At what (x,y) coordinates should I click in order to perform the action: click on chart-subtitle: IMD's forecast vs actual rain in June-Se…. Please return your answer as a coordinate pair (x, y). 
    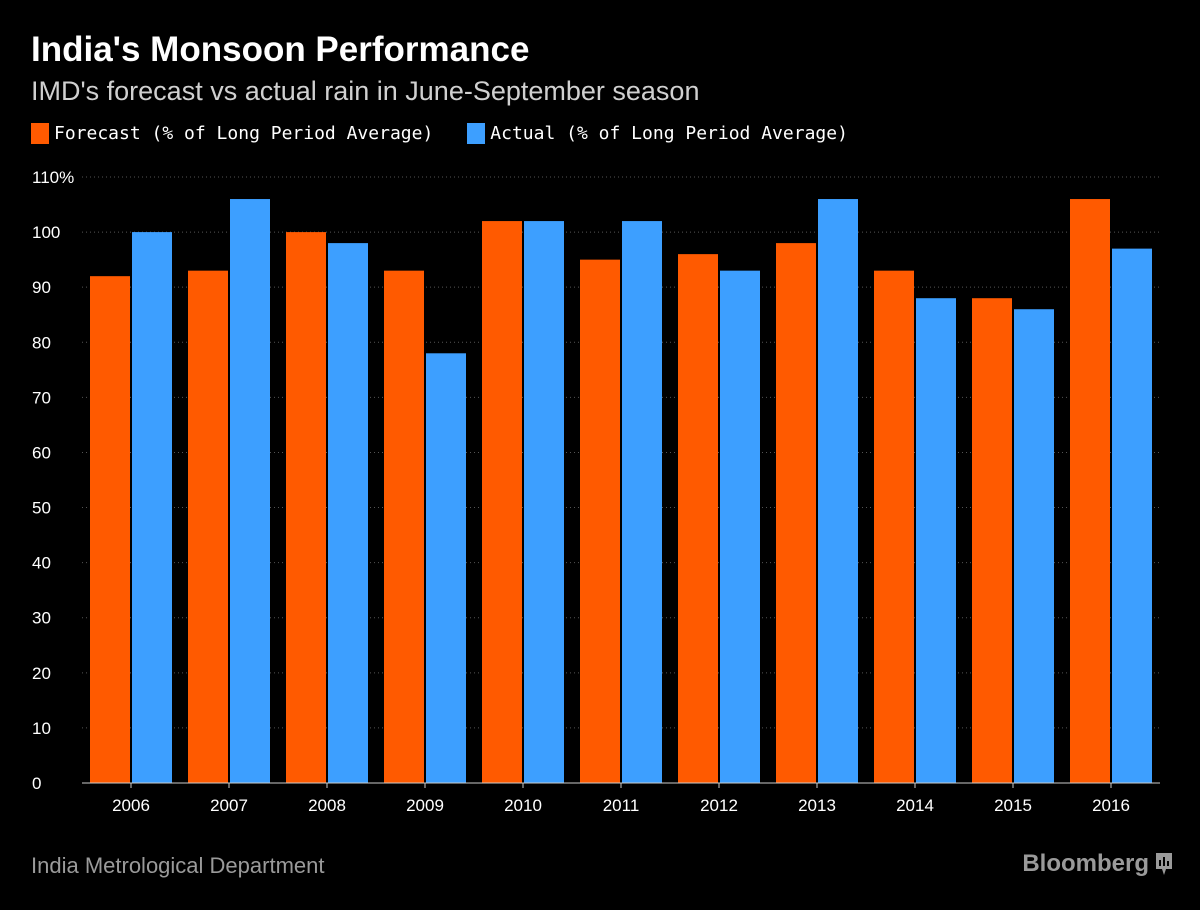
    Looking at the image, I should click on (365, 91).